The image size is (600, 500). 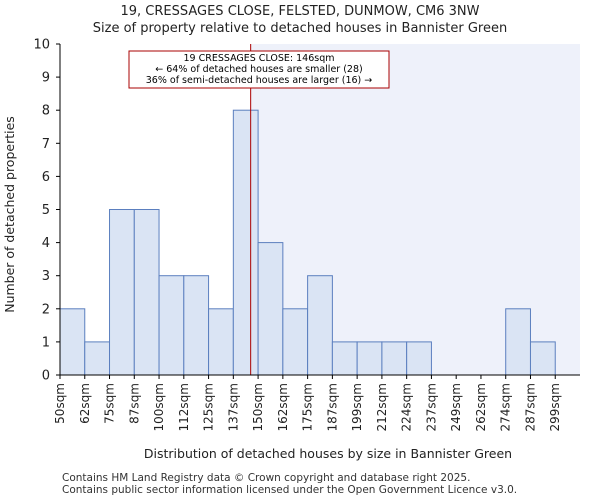 What do you see at coordinates (233, 407) in the screenshot?
I see `x-tick-label: 137sqm` at bounding box center [233, 407].